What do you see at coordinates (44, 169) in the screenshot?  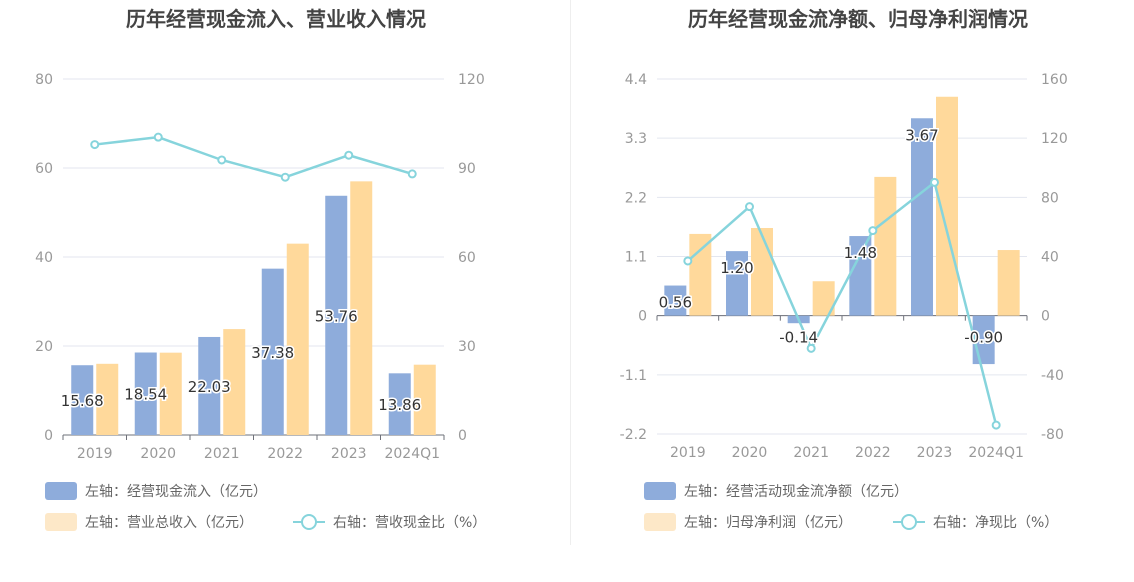 I see `left-axis-tick-label: 60` at bounding box center [44, 169].